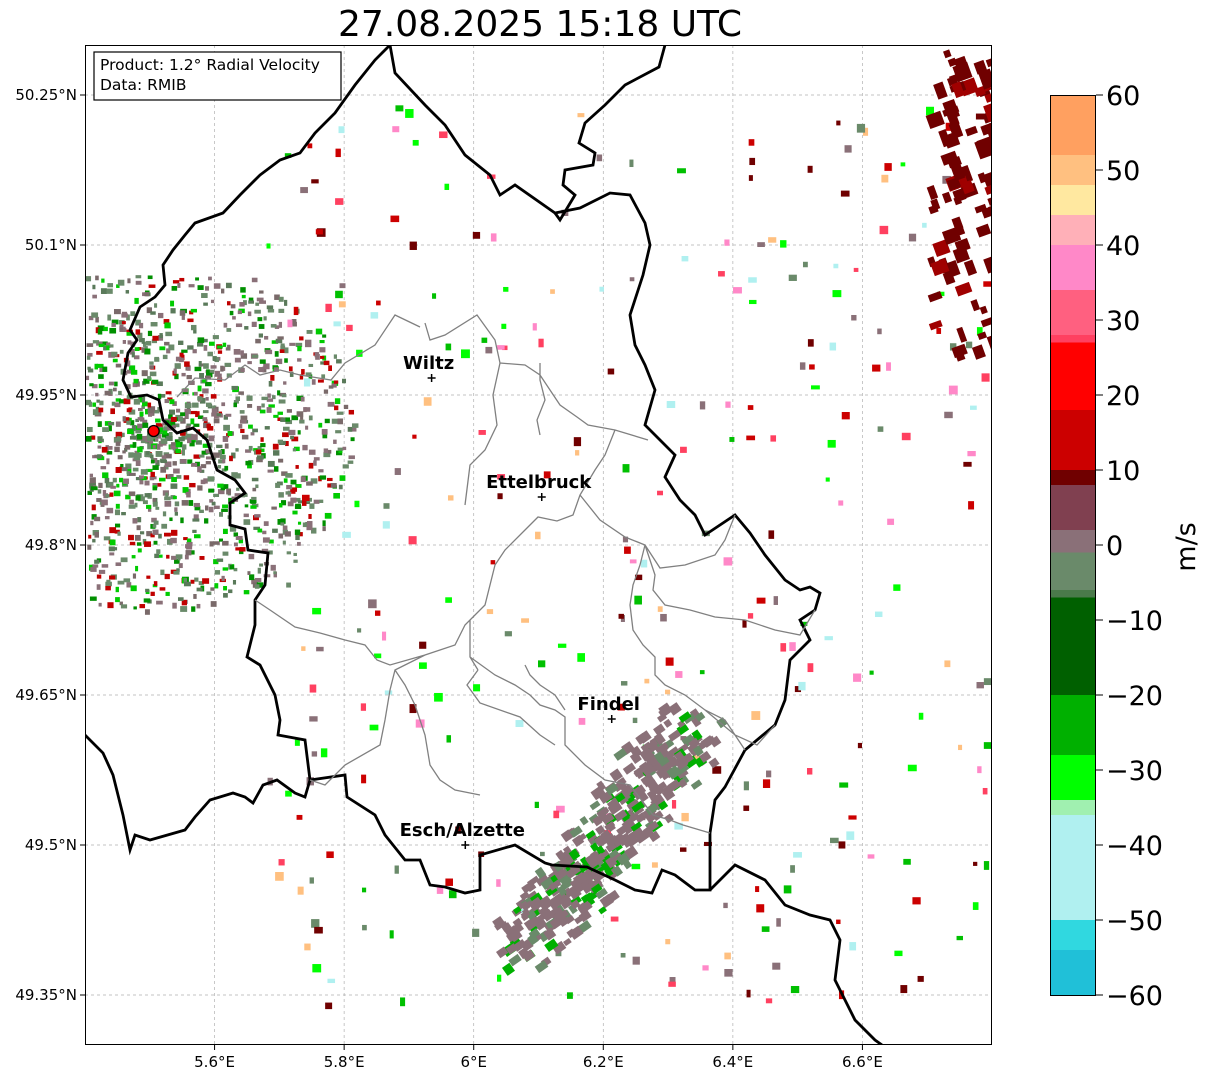 This screenshot has width=1207, height=1081. Describe the element at coordinates (214, 1062) in the screenshot. I see `lon-tick-label: 5.6°E` at that location.